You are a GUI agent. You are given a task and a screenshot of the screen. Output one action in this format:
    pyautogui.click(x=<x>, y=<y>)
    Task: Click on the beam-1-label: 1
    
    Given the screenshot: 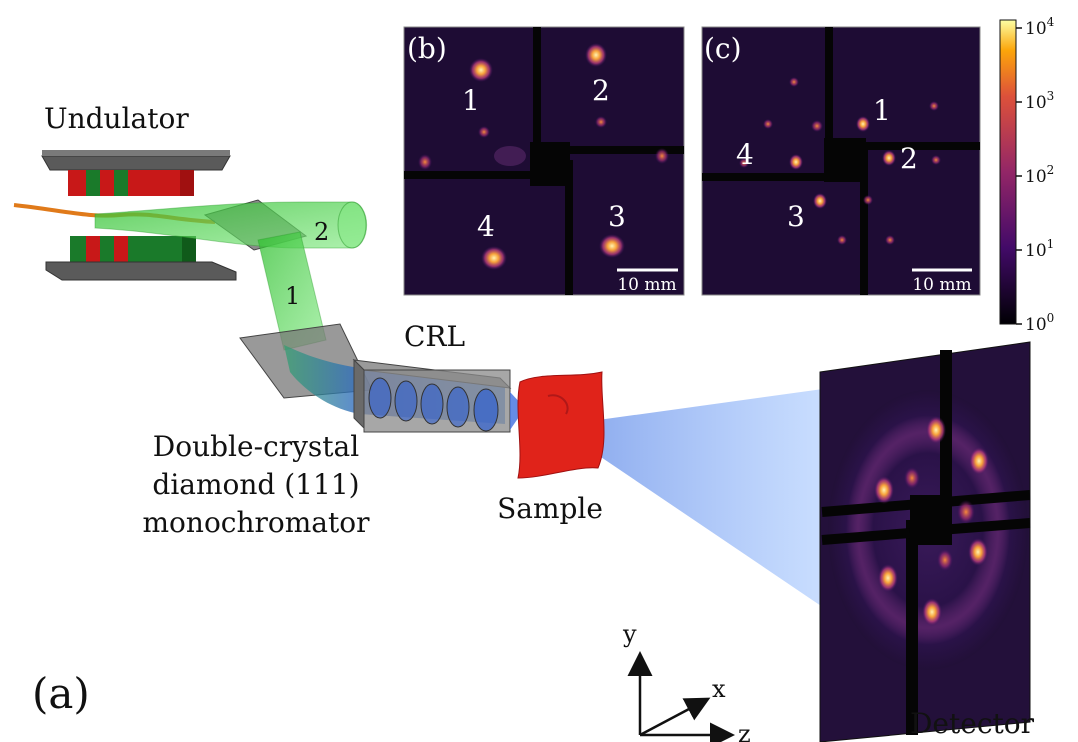 What is the action you would take?
    pyautogui.click(x=292, y=296)
    